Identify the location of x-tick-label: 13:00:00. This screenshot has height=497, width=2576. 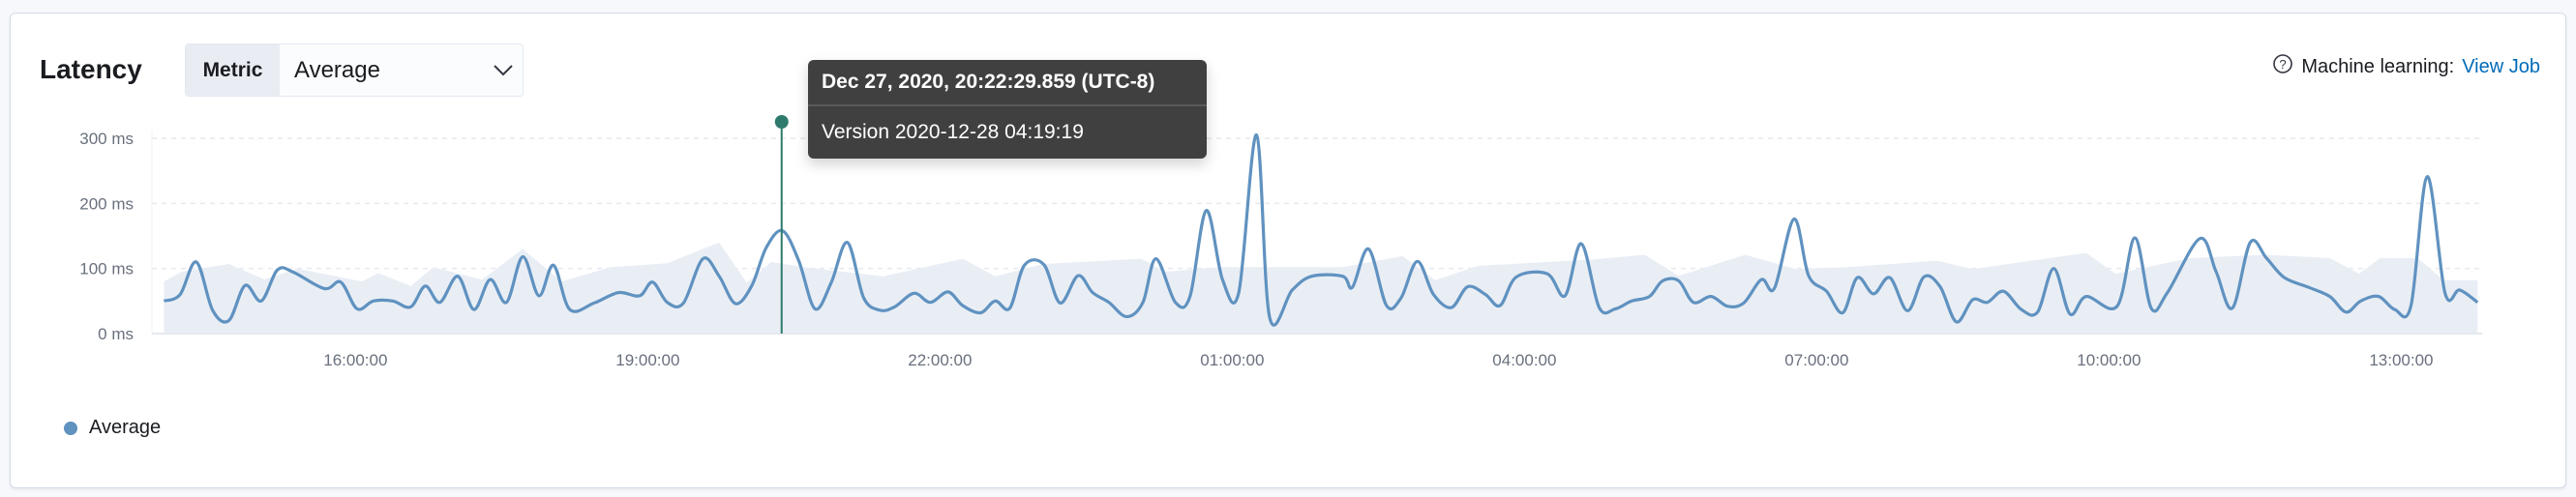
(2401, 360).